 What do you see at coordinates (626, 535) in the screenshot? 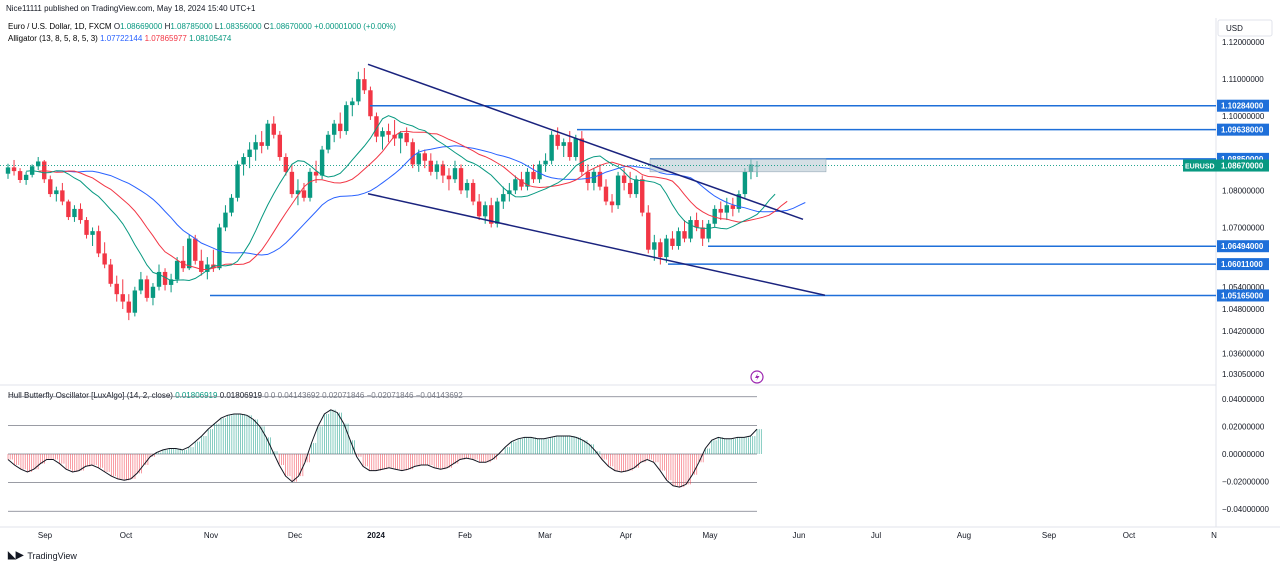
I see `time-tick-label: Apr` at bounding box center [626, 535].